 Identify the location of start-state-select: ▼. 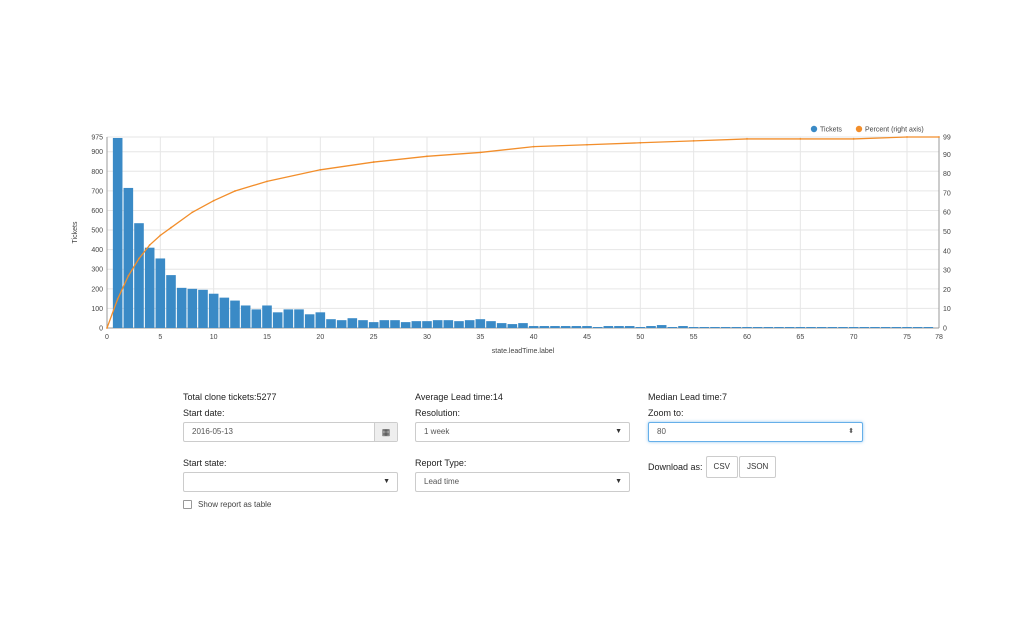
(290, 482).